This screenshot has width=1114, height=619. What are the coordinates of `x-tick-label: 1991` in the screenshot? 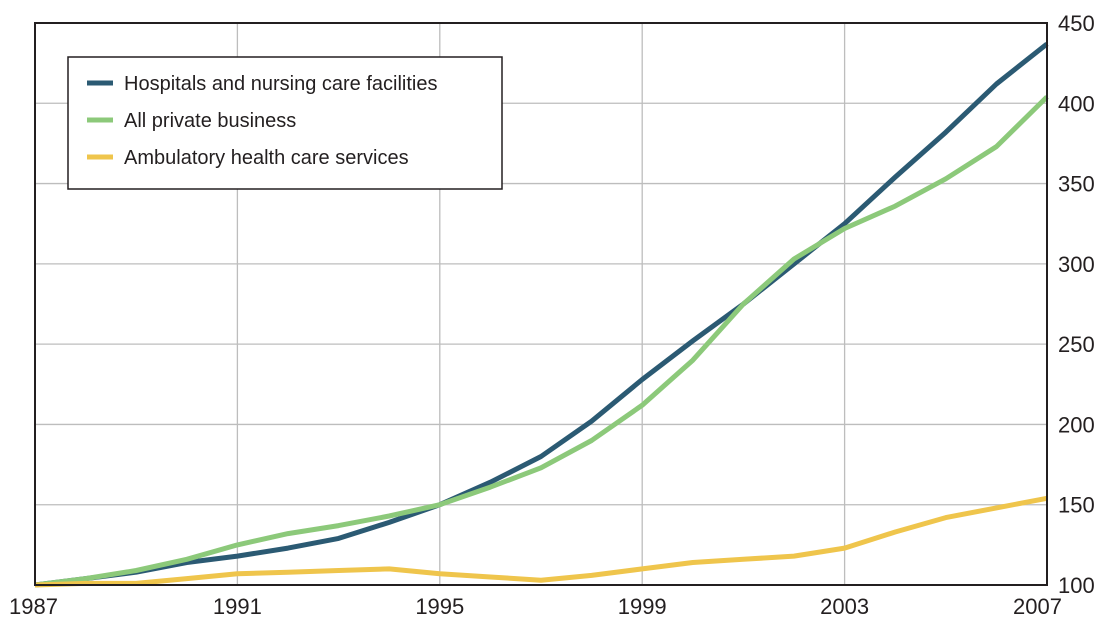 It's located at (237, 606).